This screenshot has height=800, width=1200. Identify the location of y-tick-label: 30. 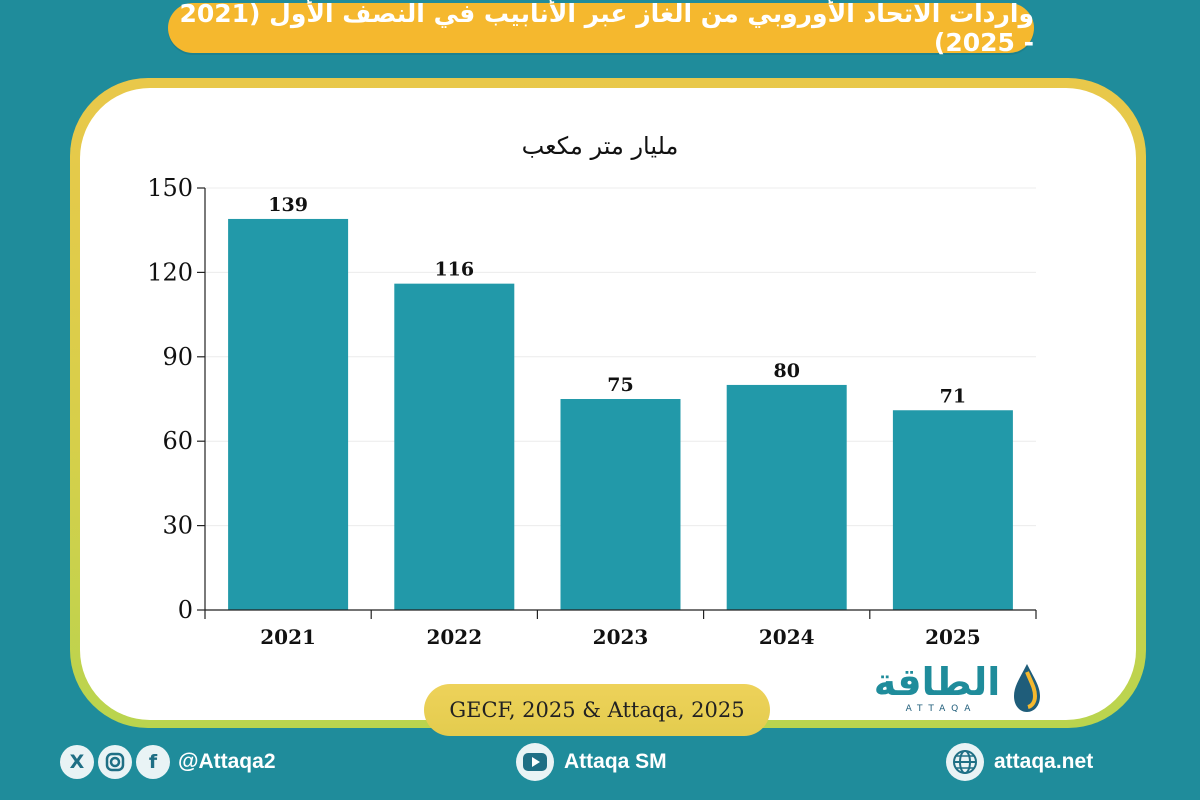
(177, 526).